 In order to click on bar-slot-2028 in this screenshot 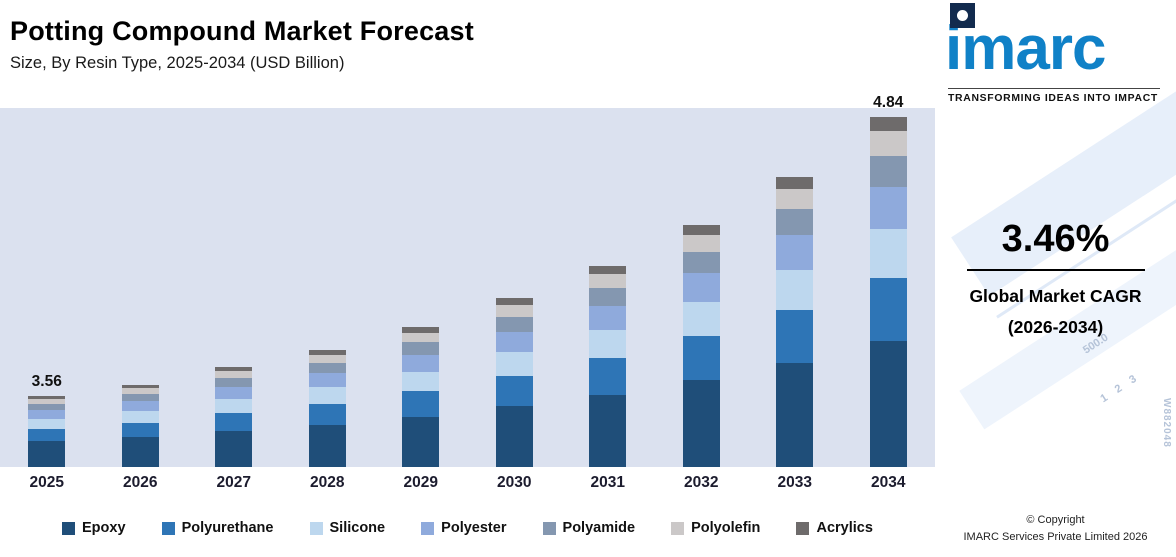, I will do `click(328, 287)`.